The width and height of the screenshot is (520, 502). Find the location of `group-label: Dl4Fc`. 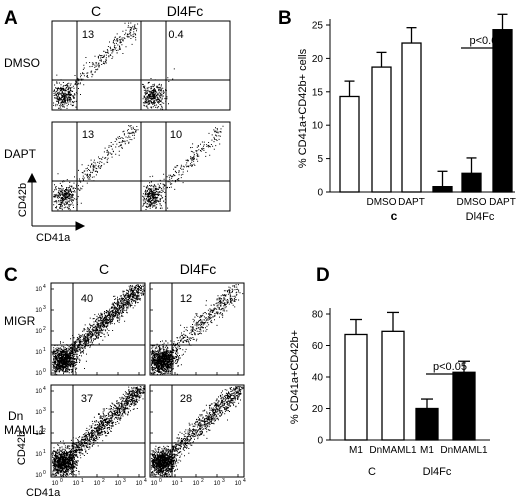

group-label: Dl4Fc is located at coordinates (480, 217).